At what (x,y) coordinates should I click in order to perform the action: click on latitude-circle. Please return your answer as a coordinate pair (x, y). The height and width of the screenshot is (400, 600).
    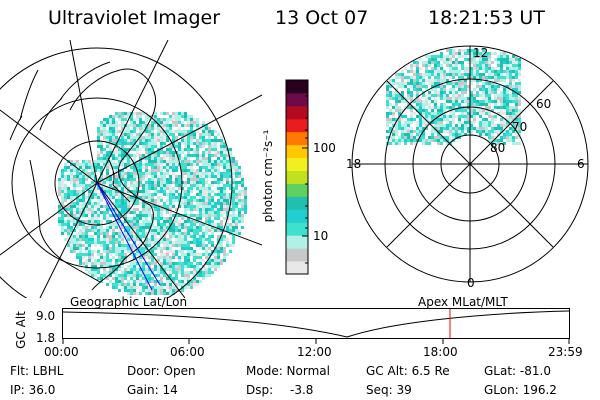
    Looking at the image, I should click on (97, 183).